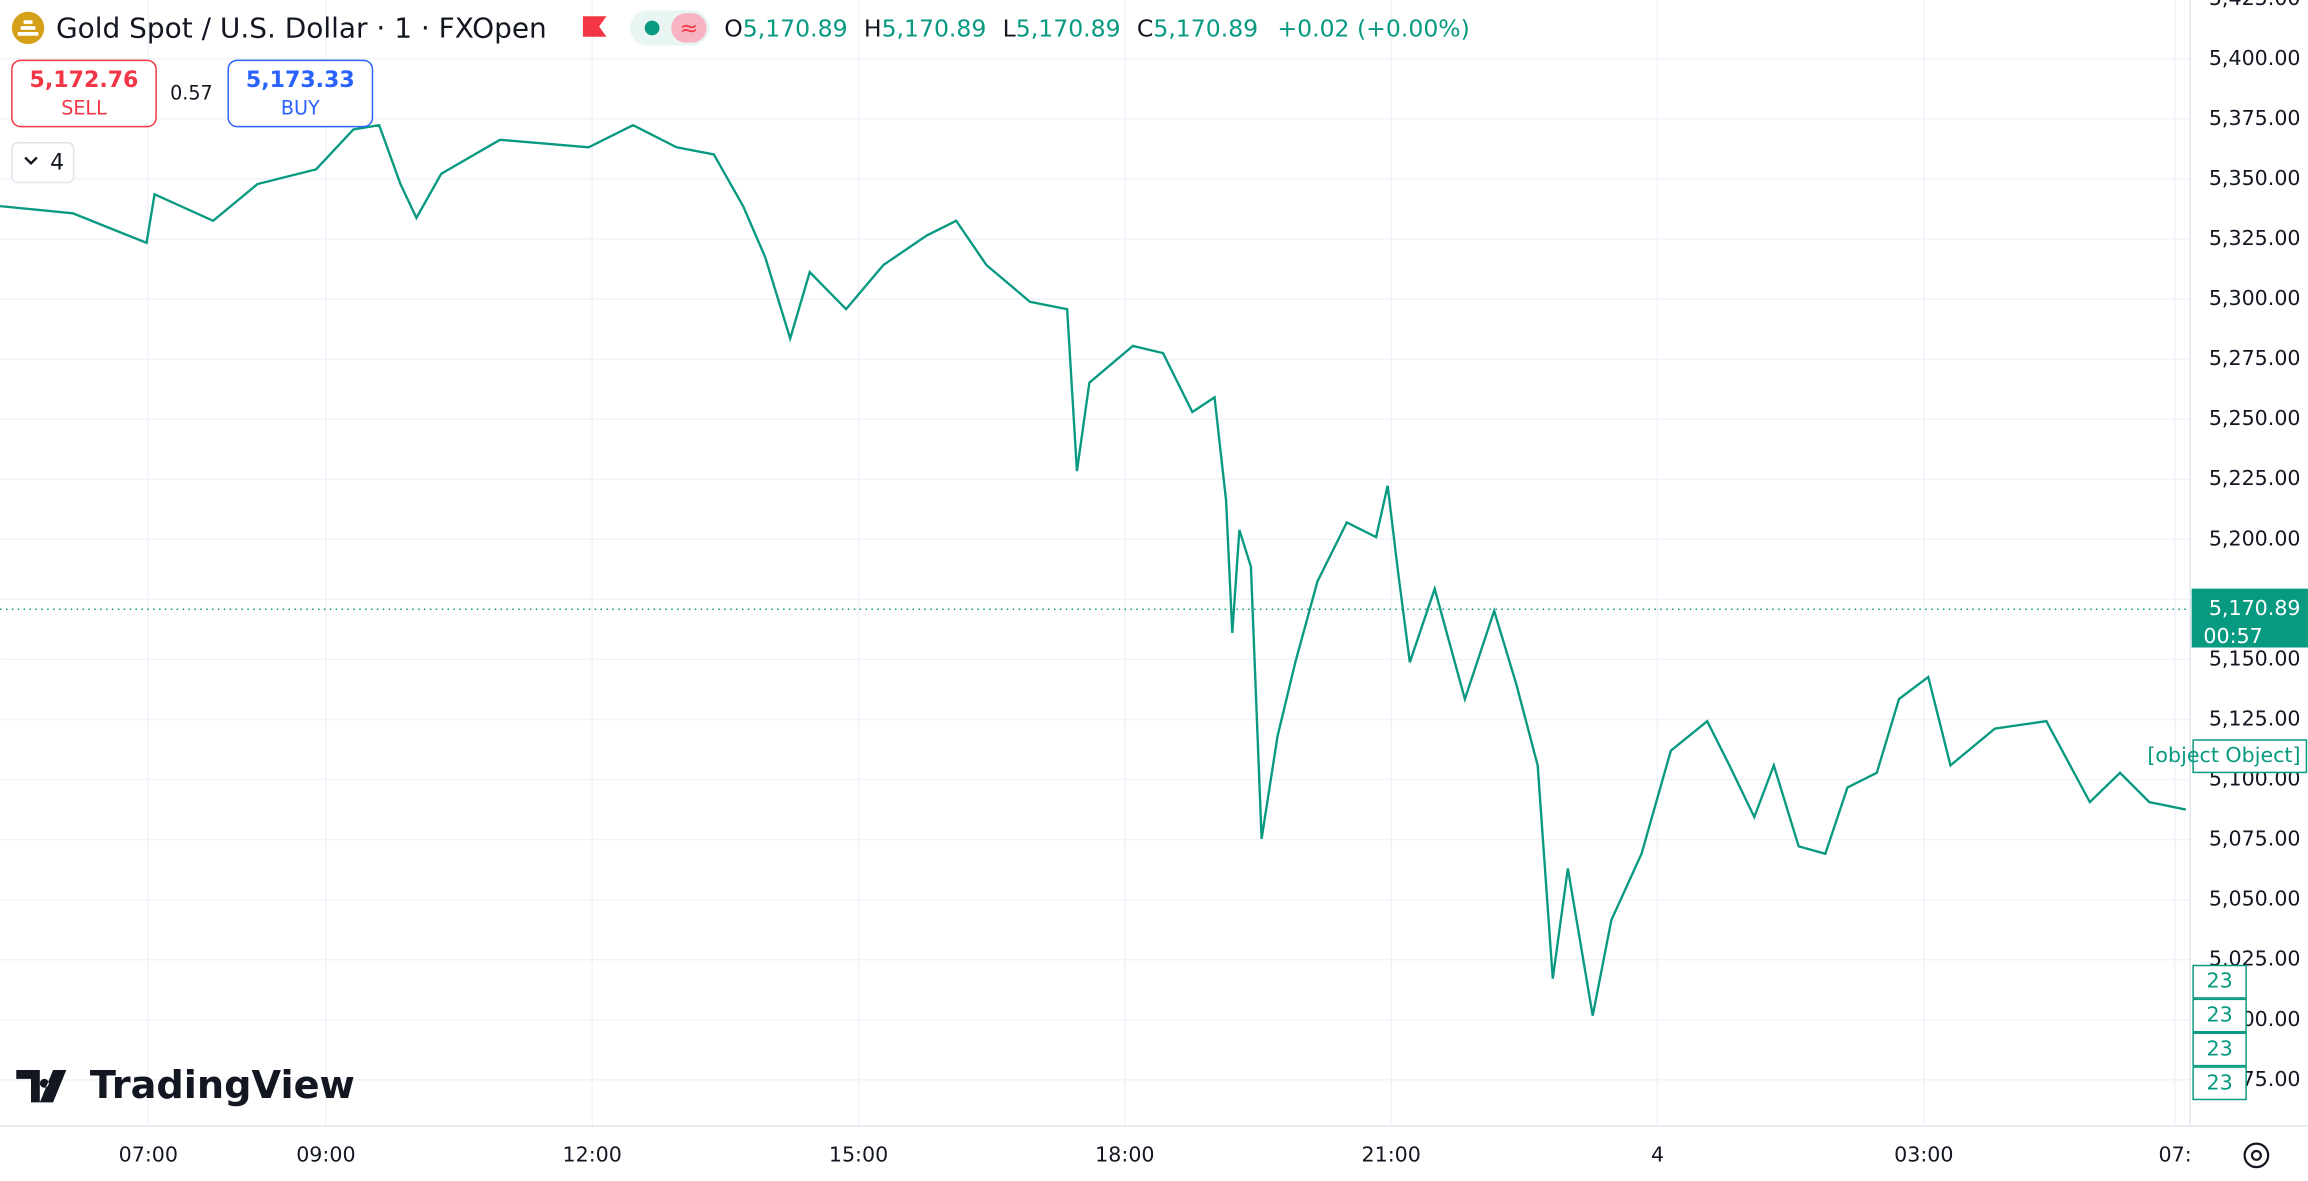 The width and height of the screenshot is (2308, 1181). What do you see at coordinates (934, 28) in the screenshot?
I see `h-value: 5,170.89` at bounding box center [934, 28].